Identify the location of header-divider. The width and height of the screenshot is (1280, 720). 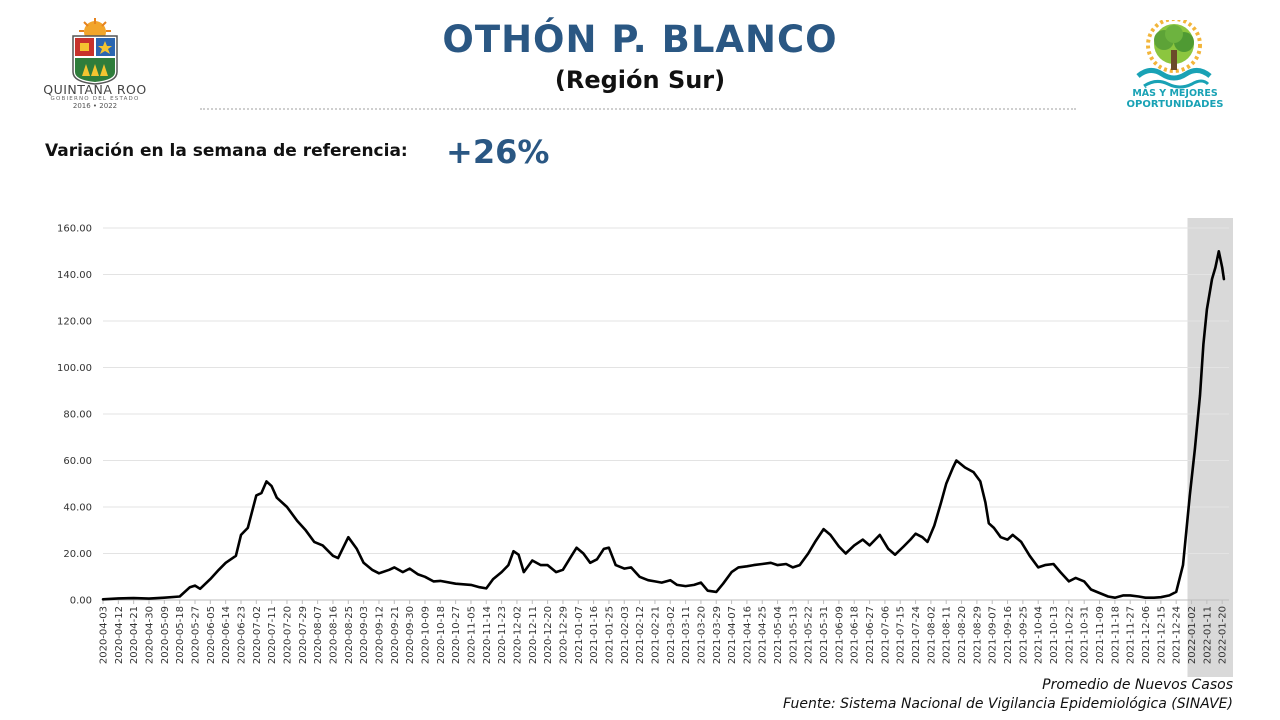
(638, 109).